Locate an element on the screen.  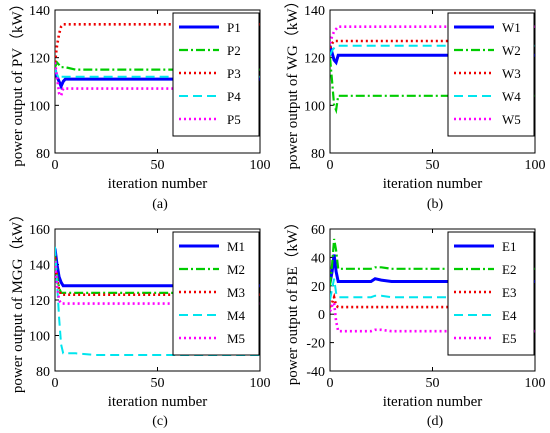
panel-caption: (a) is located at coordinates (160, 204).